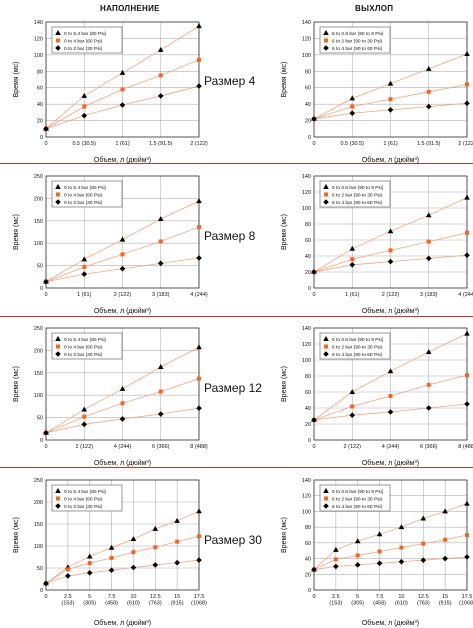 Image resolution: width=473 pixels, height=628 pixels. I want to click on y-tick-label: 20, so click(308, 425).